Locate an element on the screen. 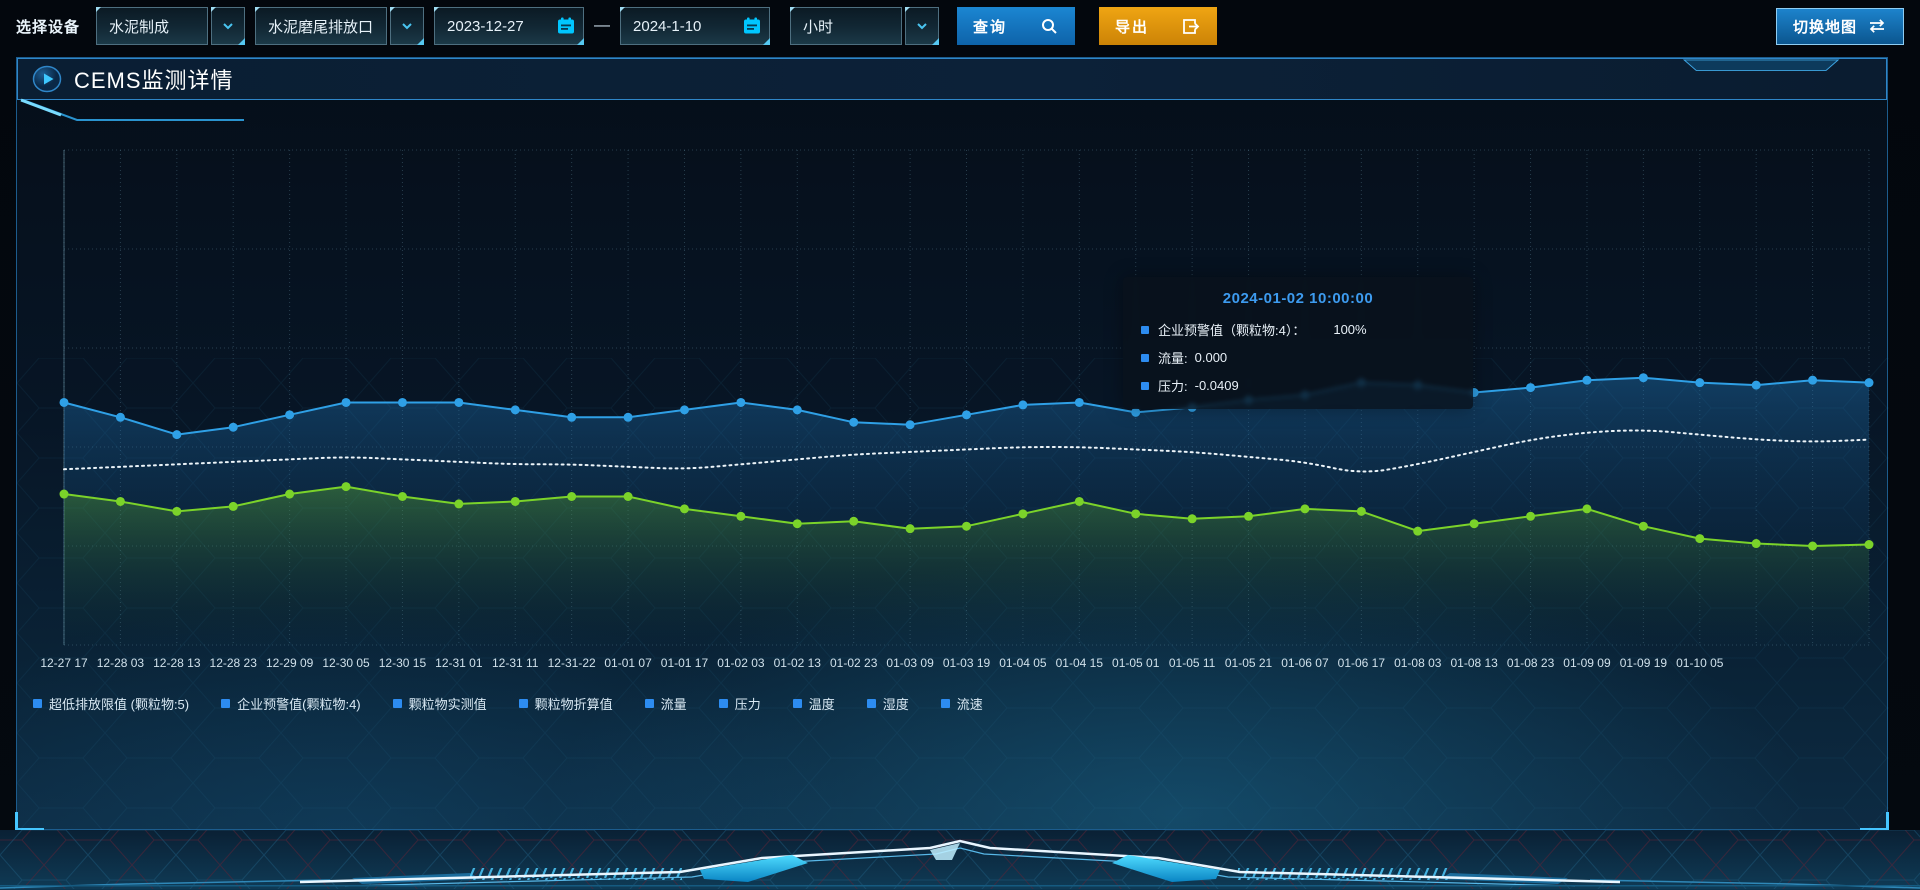 The width and height of the screenshot is (1920, 890). swap-arrows-icon is located at coordinates (1877, 26).